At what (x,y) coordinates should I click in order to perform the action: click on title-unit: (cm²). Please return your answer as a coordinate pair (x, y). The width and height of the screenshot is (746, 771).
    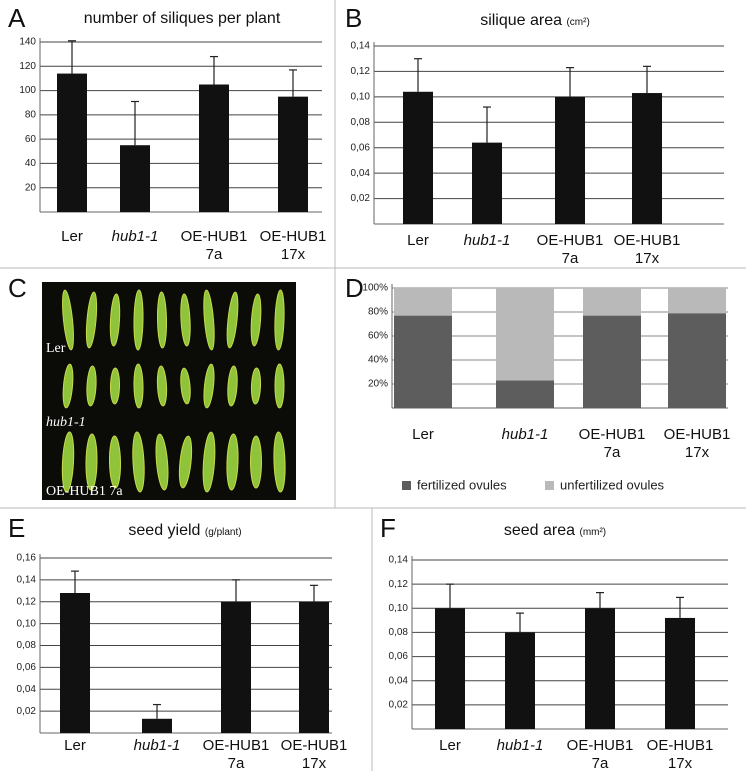
    Looking at the image, I should click on (578, 22).